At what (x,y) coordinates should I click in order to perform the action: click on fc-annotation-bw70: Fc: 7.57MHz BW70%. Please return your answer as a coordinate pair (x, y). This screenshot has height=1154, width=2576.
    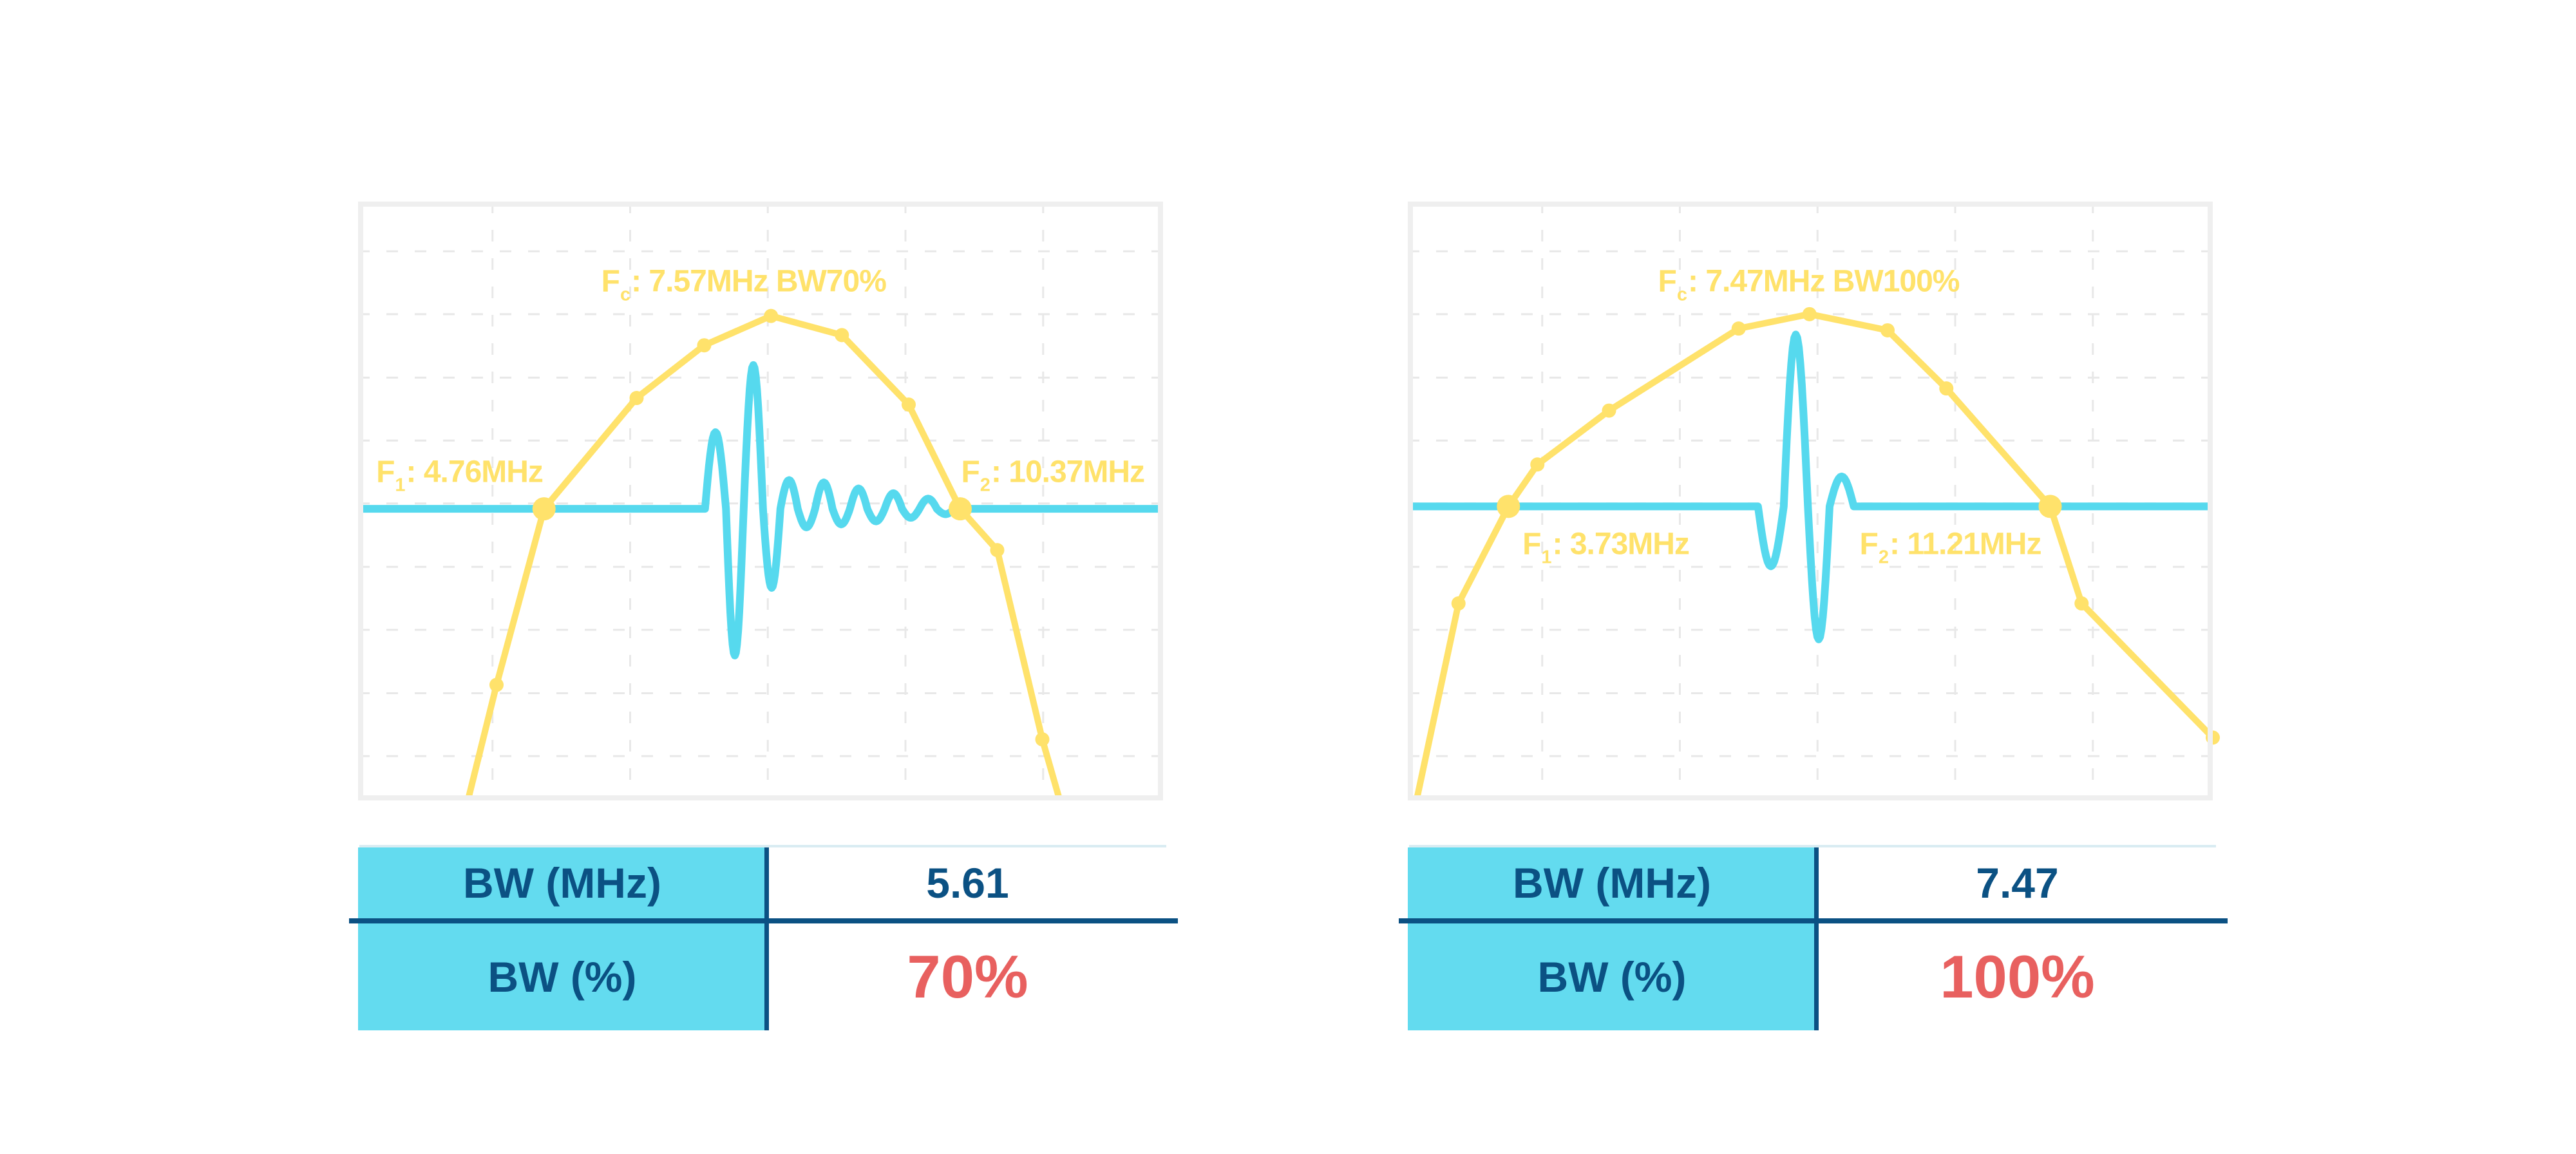
    Looking at the image, I should click on (744, 284).